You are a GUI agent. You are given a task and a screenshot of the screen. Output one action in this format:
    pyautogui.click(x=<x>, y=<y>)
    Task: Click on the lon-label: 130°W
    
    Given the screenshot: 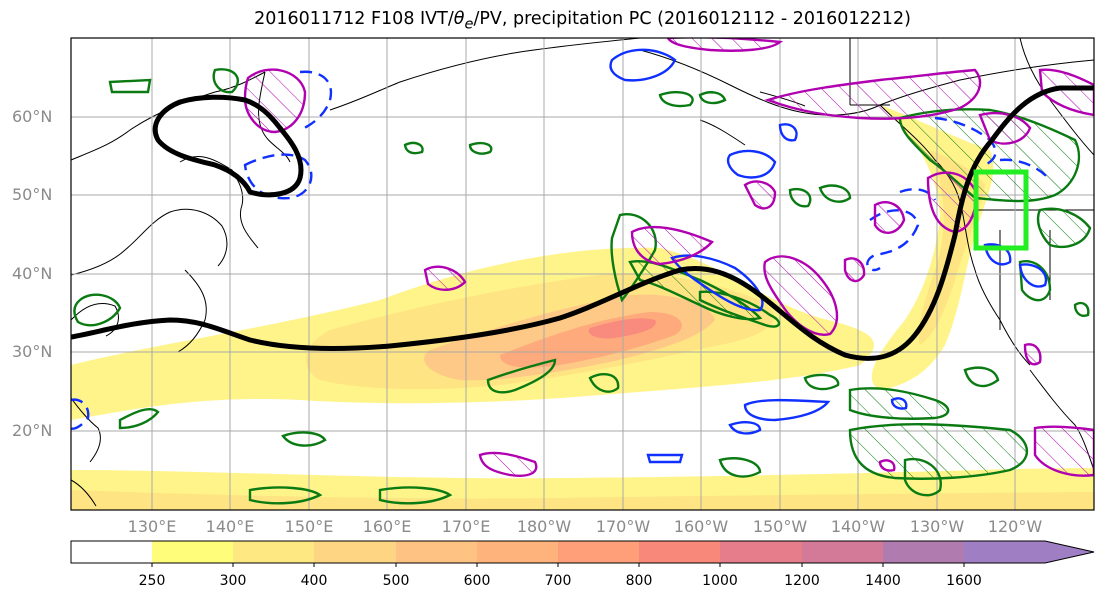 What is the action you would take?
    pyautogui.click(x=937, y=526)
    